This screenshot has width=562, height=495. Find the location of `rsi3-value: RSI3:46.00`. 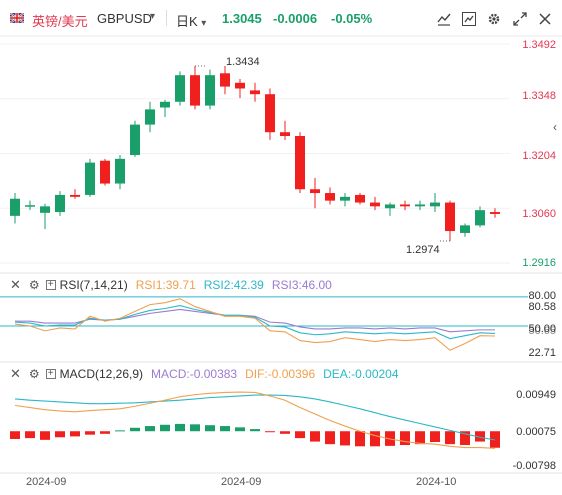

rsi3-value: RSI3:46.00 is located at coordinates (301, 285).